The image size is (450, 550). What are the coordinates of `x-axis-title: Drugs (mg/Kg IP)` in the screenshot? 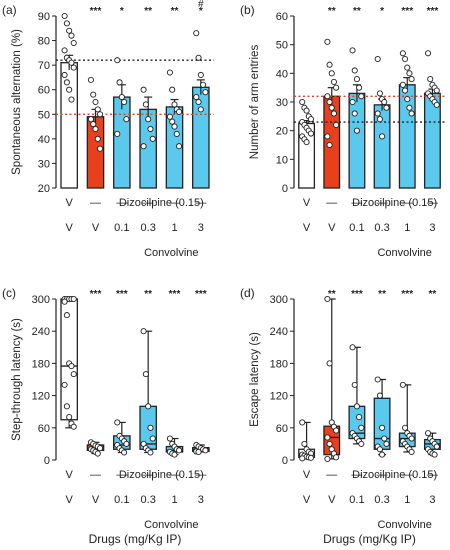 It's located at (135, 539).